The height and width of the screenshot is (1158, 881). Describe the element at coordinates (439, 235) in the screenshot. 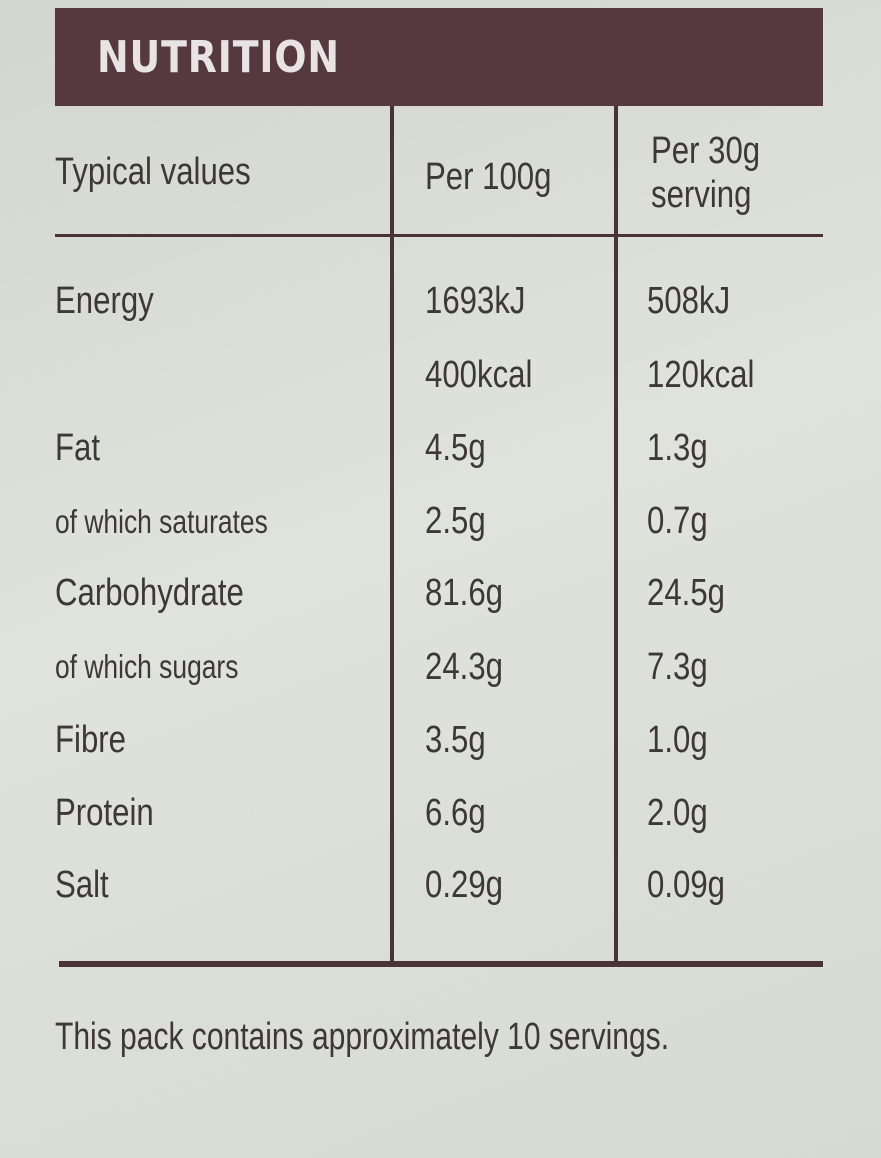

I see `header-rule` at that location.